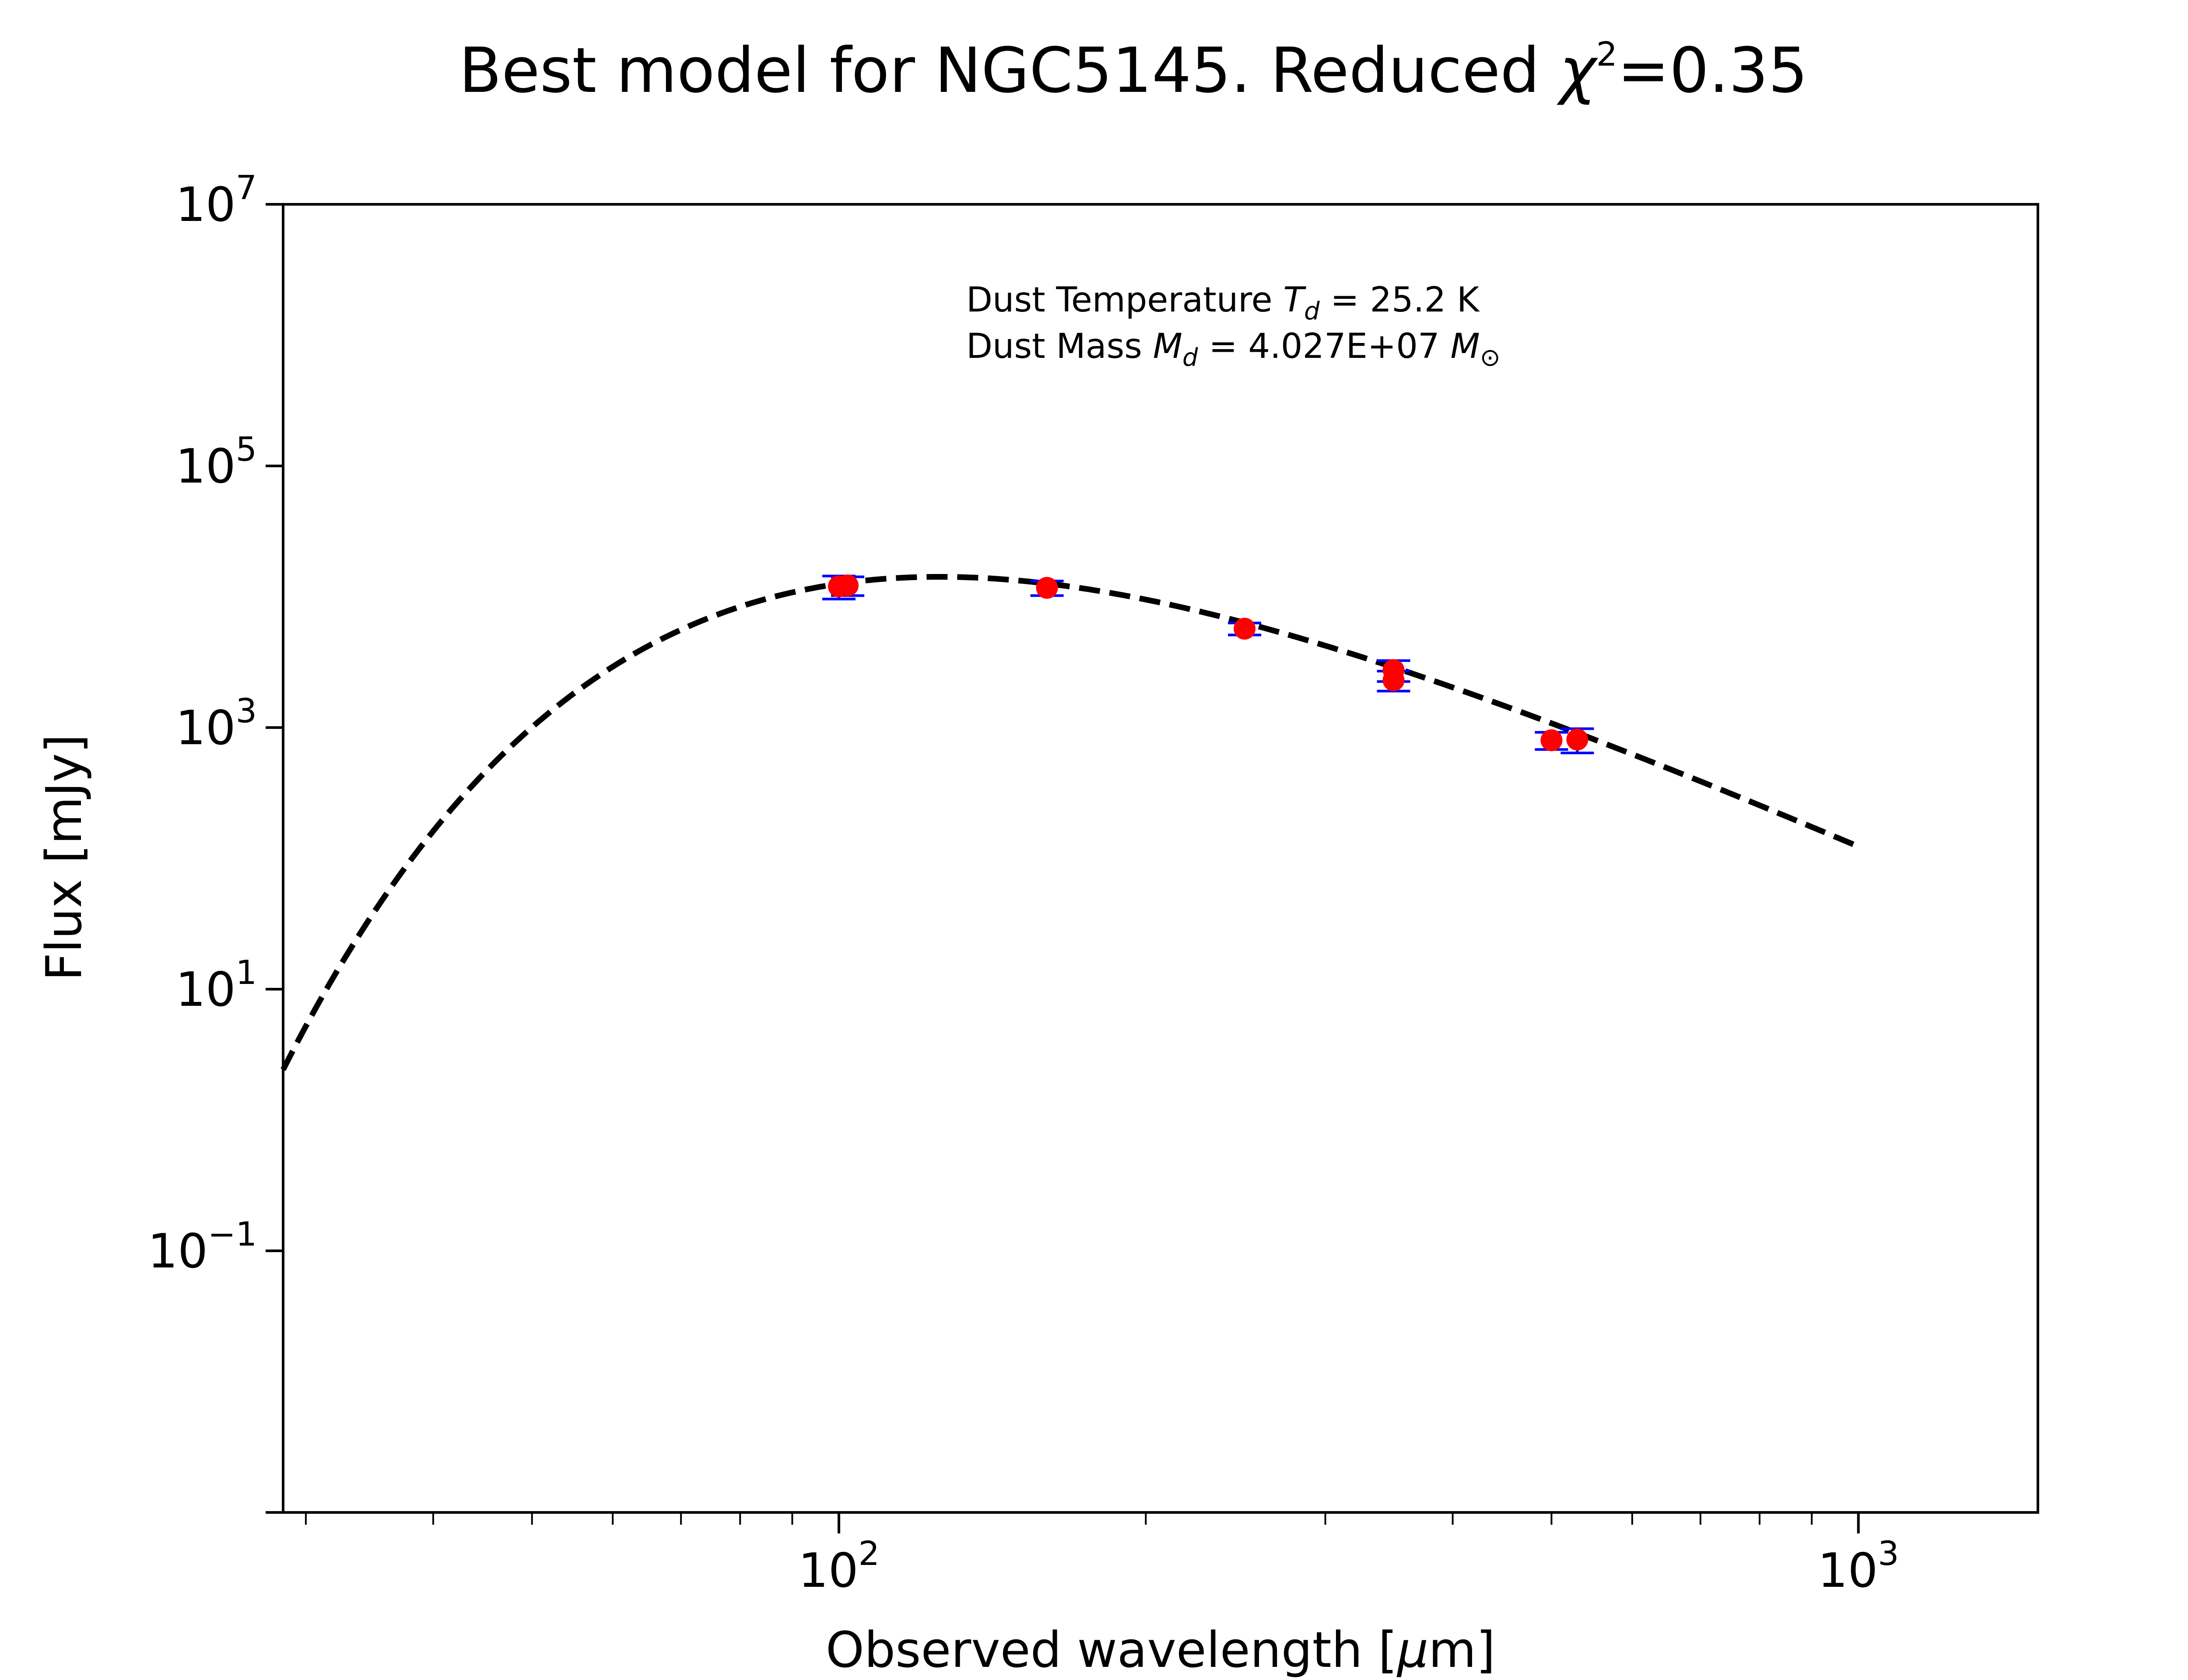 This screenshot has width=2188, height=1680. I want to click on x-tick-label: 10³, so click(1859, 1566).